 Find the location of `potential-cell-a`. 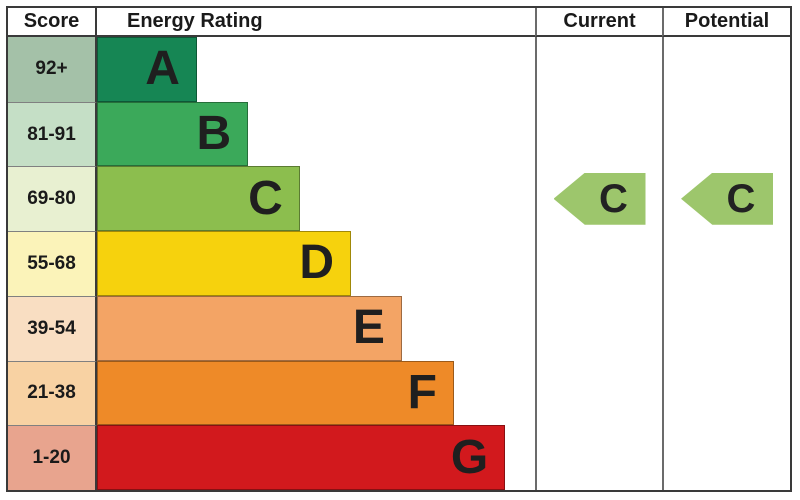

potential-cell-a is located at coordinates (726, 69).